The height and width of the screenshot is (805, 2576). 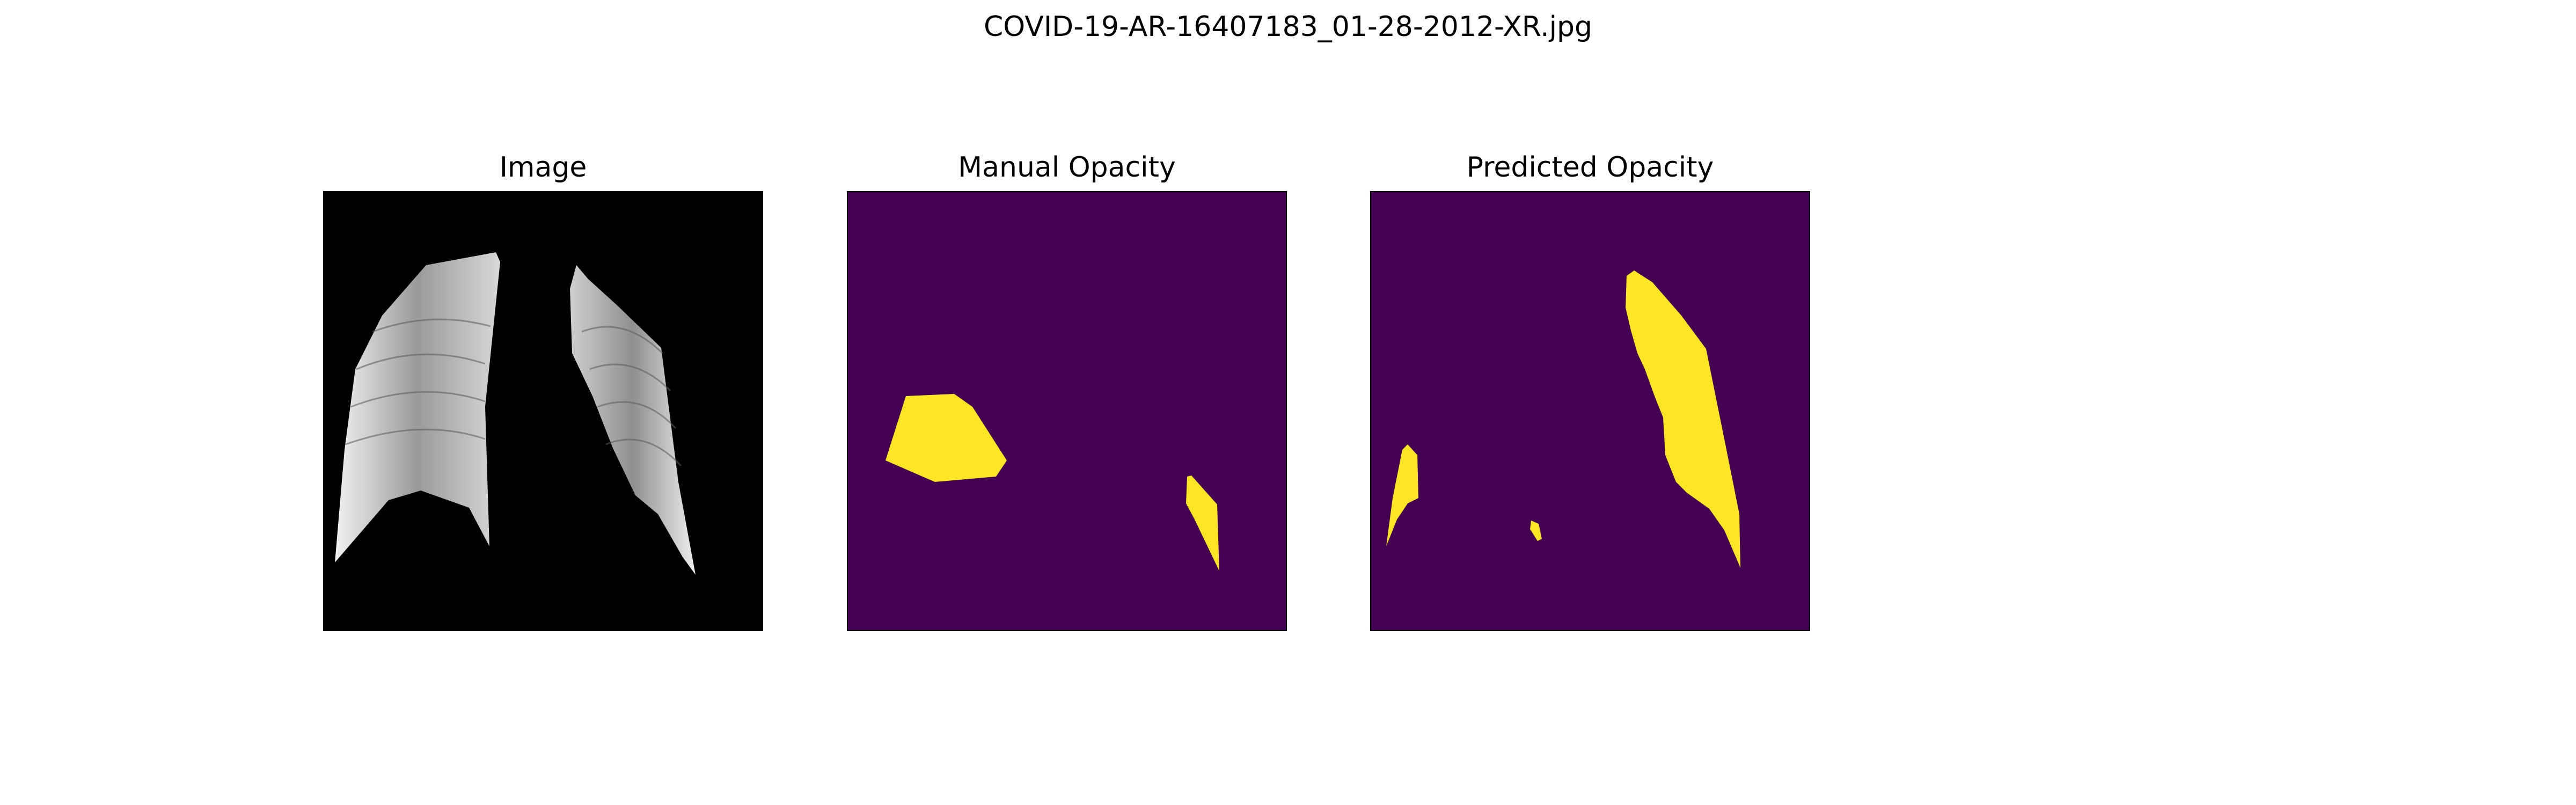 I want to click on manual-opacity-region-right, so click(x=1202, y=523).